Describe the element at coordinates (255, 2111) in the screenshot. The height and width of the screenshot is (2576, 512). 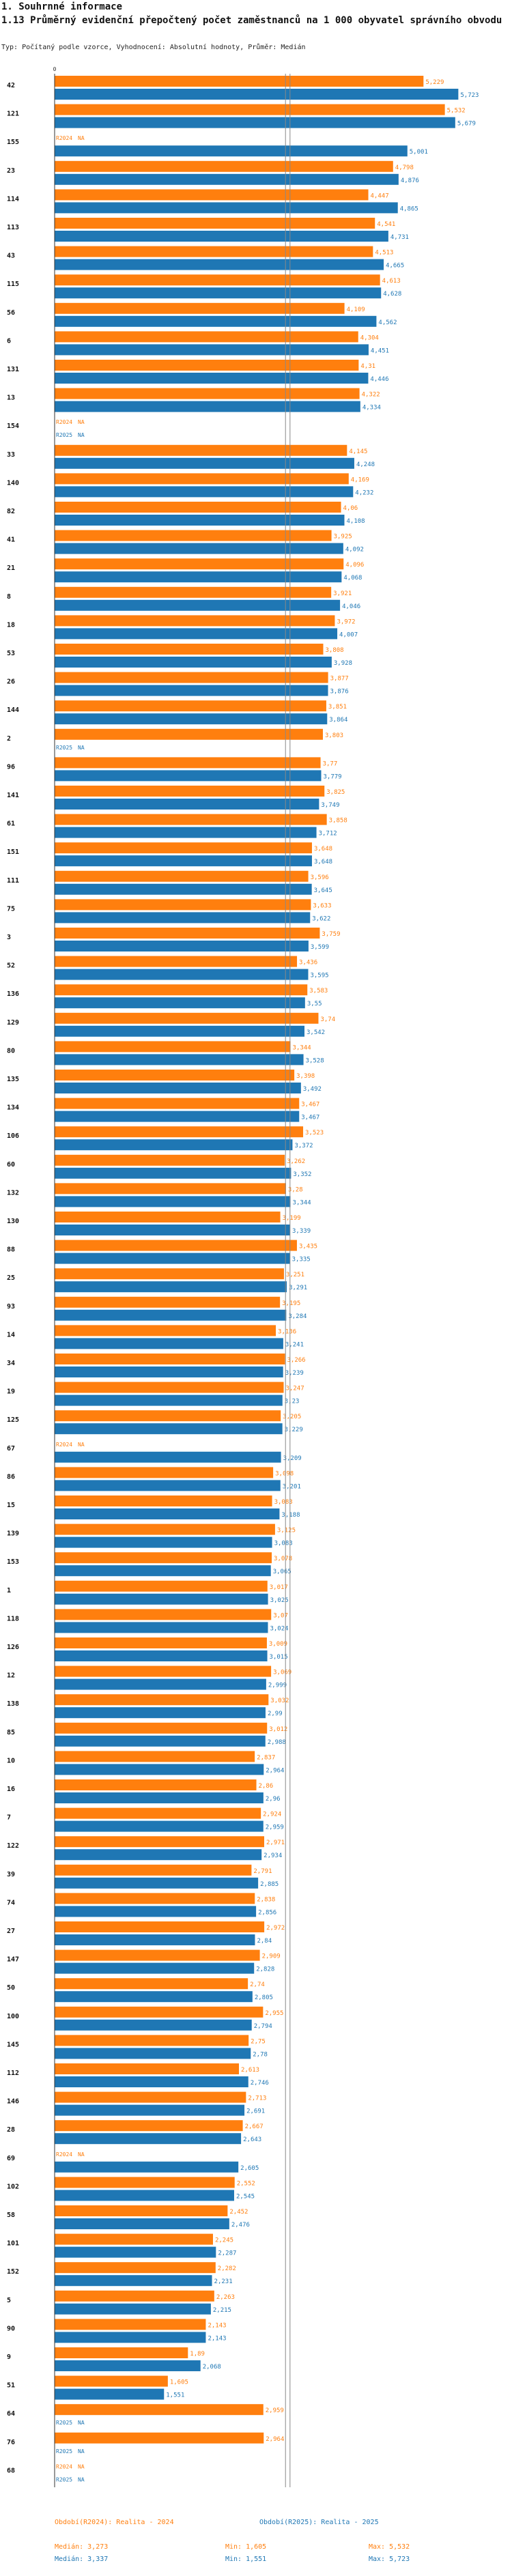
I see `value-label: 2,691` at that location.